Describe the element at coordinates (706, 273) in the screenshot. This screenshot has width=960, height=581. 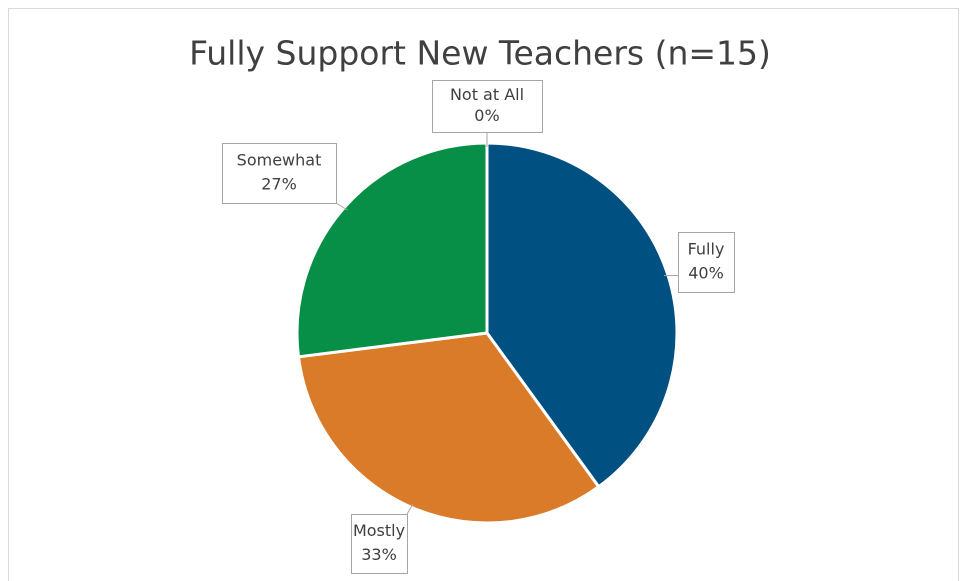
I see `label-value: 40%` at that location.